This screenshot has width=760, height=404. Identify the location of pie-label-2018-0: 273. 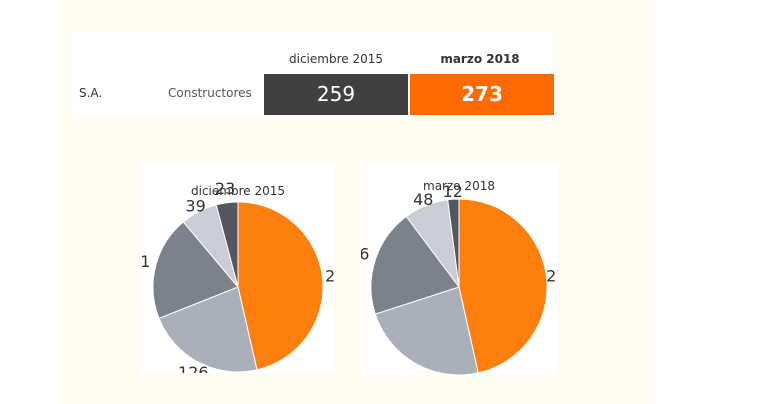
(552, 276).